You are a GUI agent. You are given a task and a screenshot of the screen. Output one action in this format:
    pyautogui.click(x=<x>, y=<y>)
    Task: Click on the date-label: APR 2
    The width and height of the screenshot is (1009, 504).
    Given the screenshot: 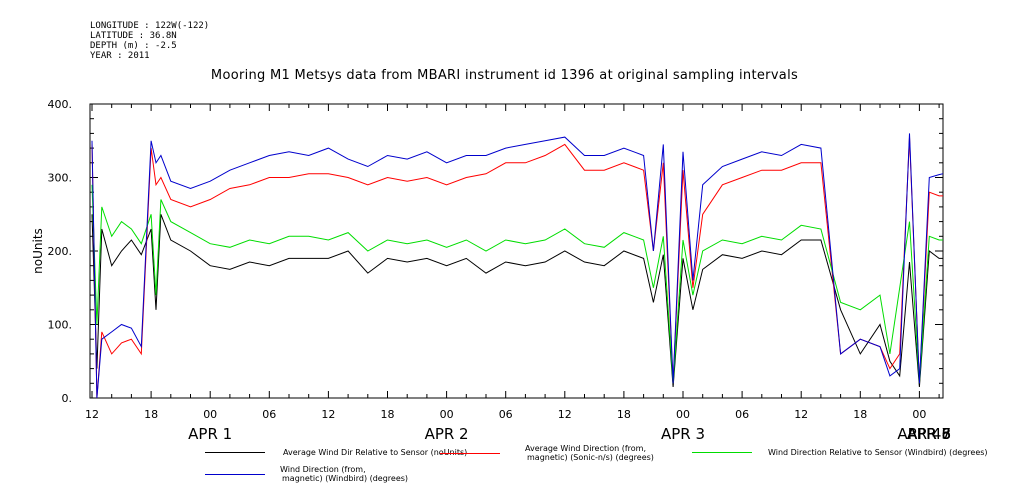 What is the action you would take?
    pyautogui.click(x=447, y=434)
    